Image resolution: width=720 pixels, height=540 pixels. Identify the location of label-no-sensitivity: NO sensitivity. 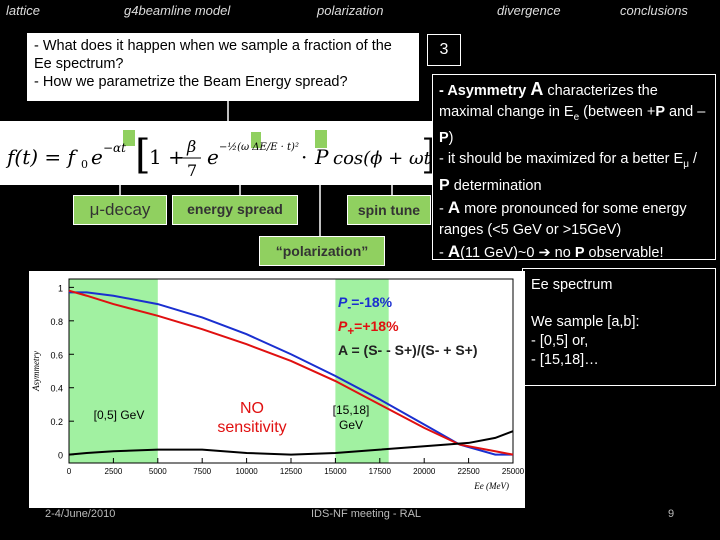
(252, 418).